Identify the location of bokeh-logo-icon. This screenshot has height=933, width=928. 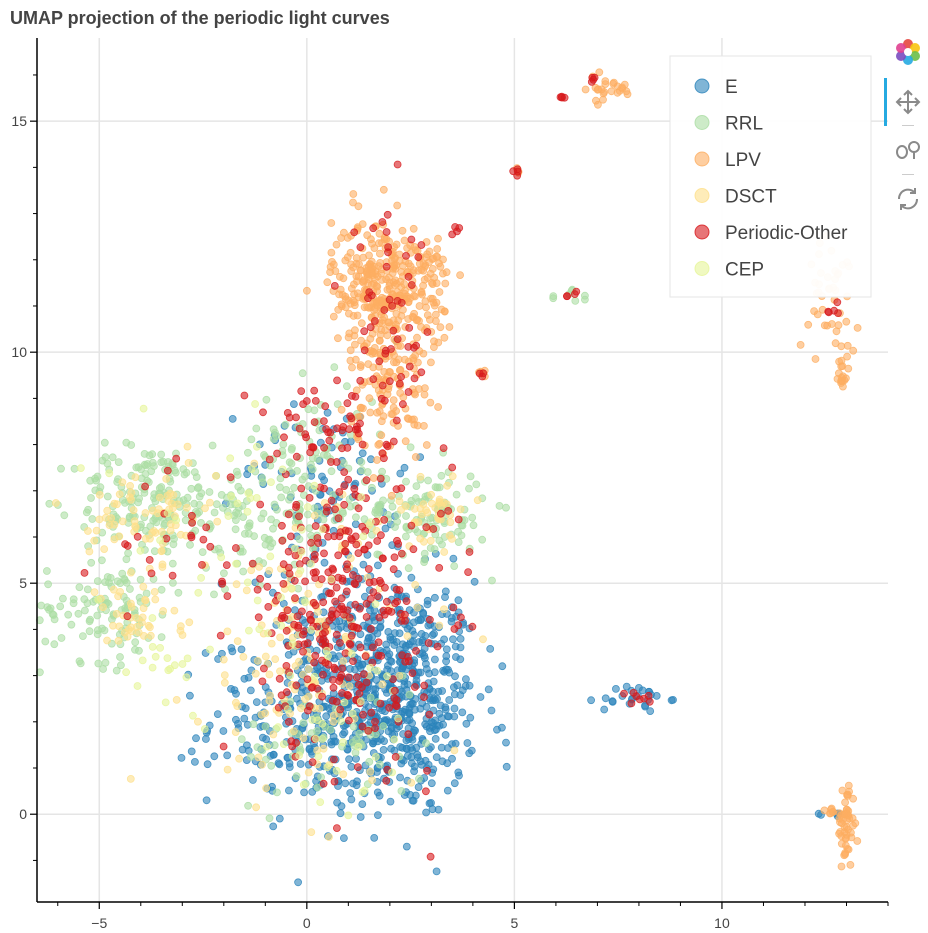
(908, 52).